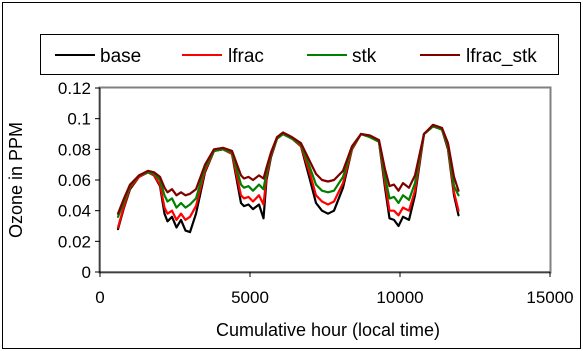  I want to click on x-tick-label-2: 10000, so click(399, 297).